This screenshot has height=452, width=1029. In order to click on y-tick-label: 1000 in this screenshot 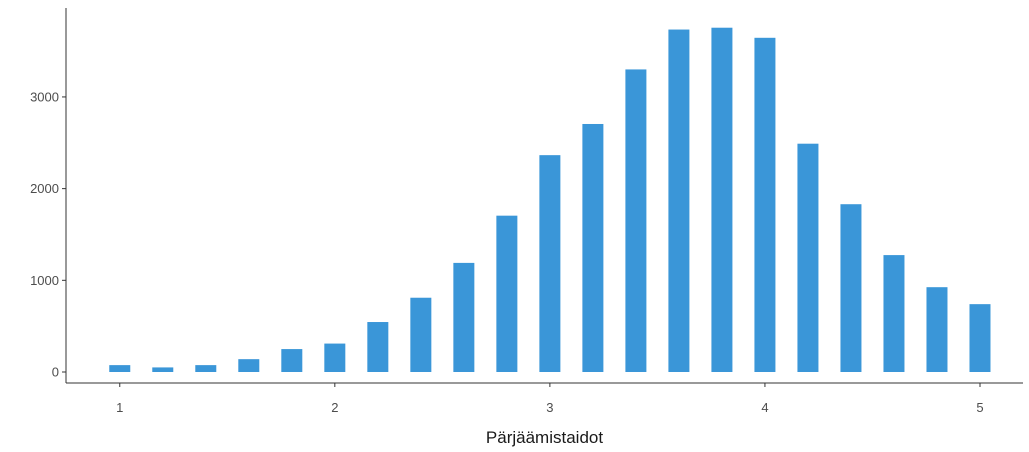, I will do `click(44, 280)`.